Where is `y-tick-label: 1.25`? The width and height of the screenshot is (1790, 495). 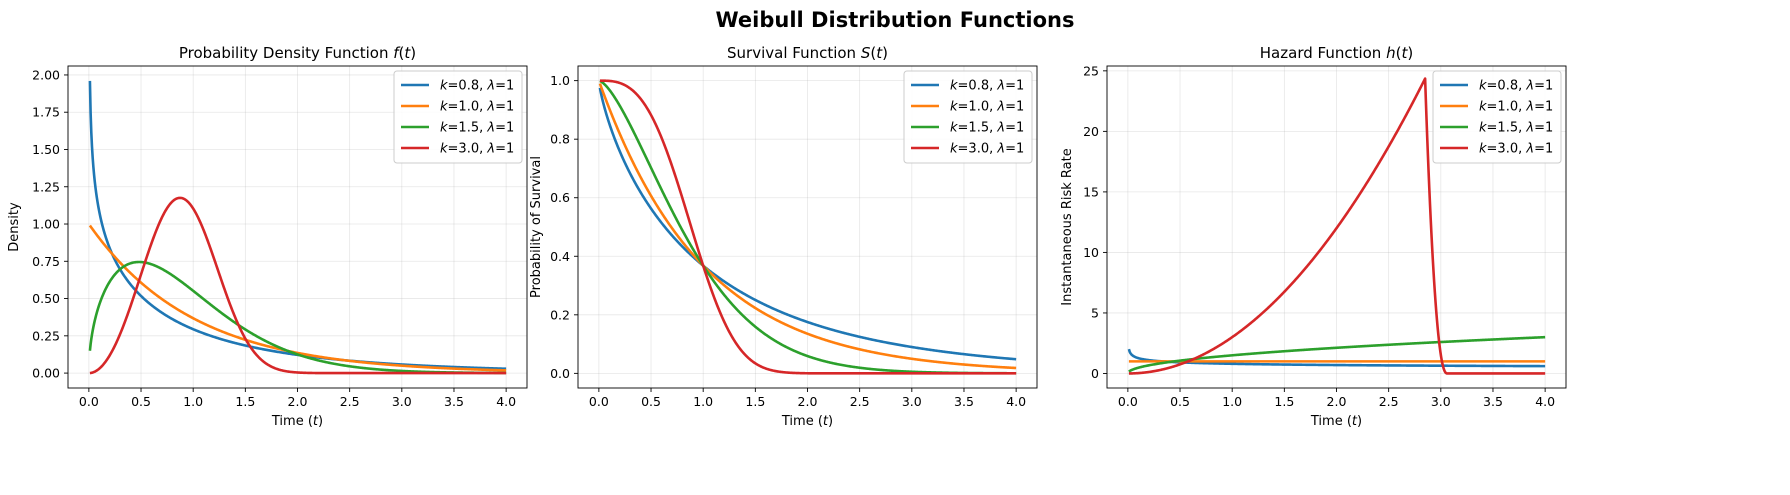 y-tick-label: 1.25 is located at coordinates (46, 186).